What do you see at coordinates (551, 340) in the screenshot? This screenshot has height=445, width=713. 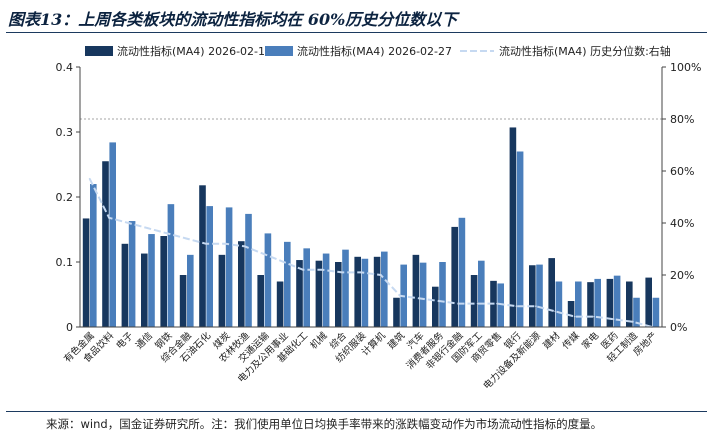 I see `x-tick-label: 建材` at bounding box center [551, 340].